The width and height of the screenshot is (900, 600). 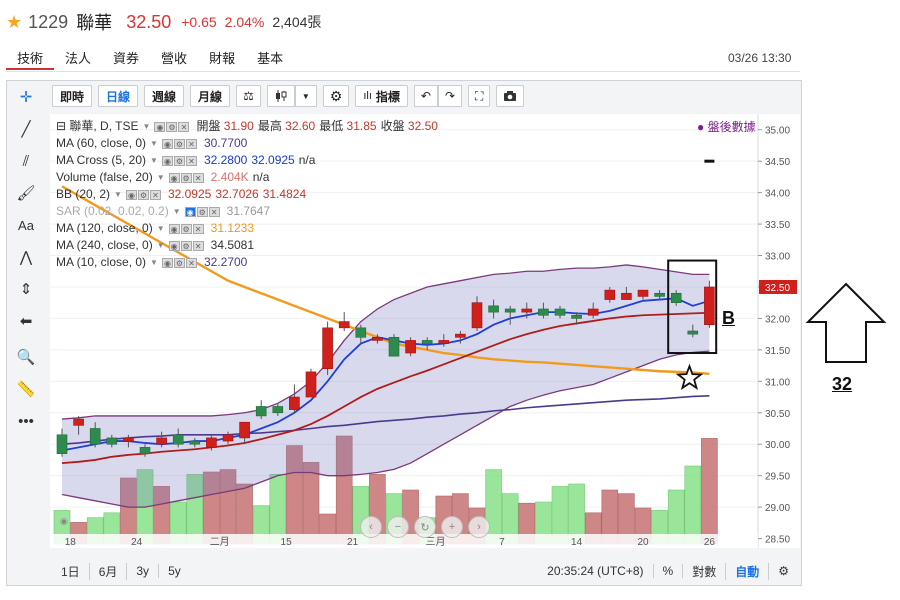 I want to click on auto-scale-toggle: 自動, so click(x=748, y=571).